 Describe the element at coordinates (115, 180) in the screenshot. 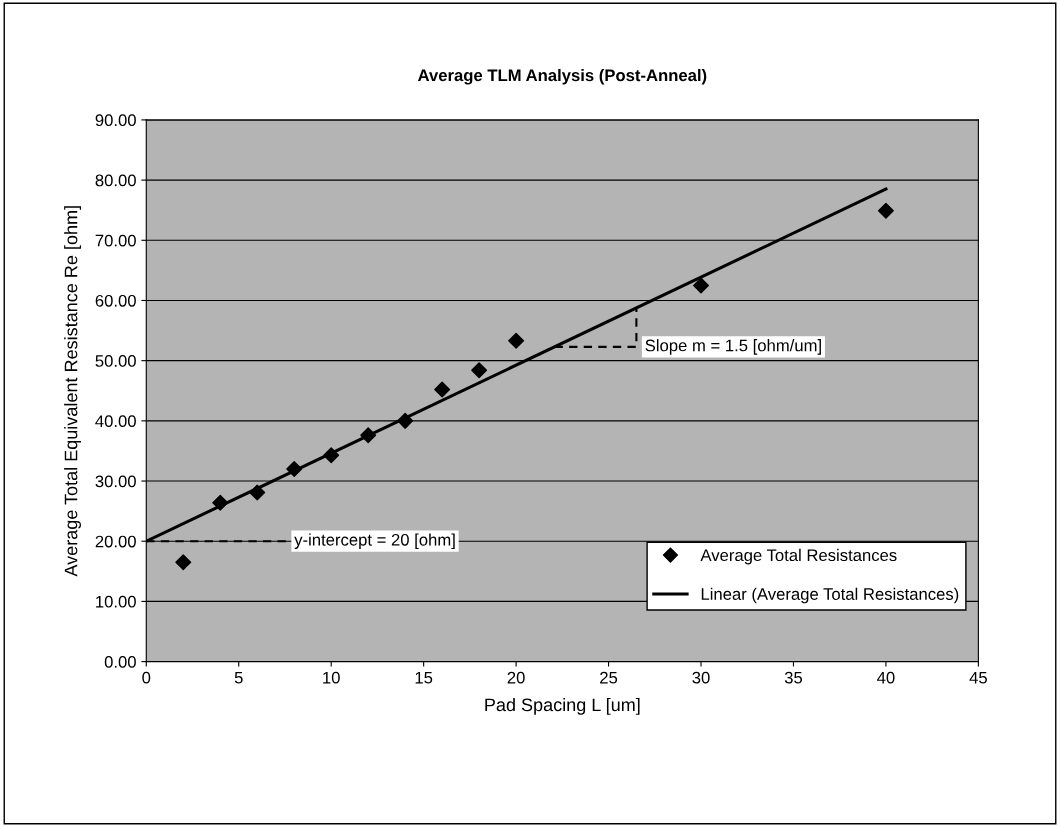

I see `y-tick-label: 80.00` at that location.